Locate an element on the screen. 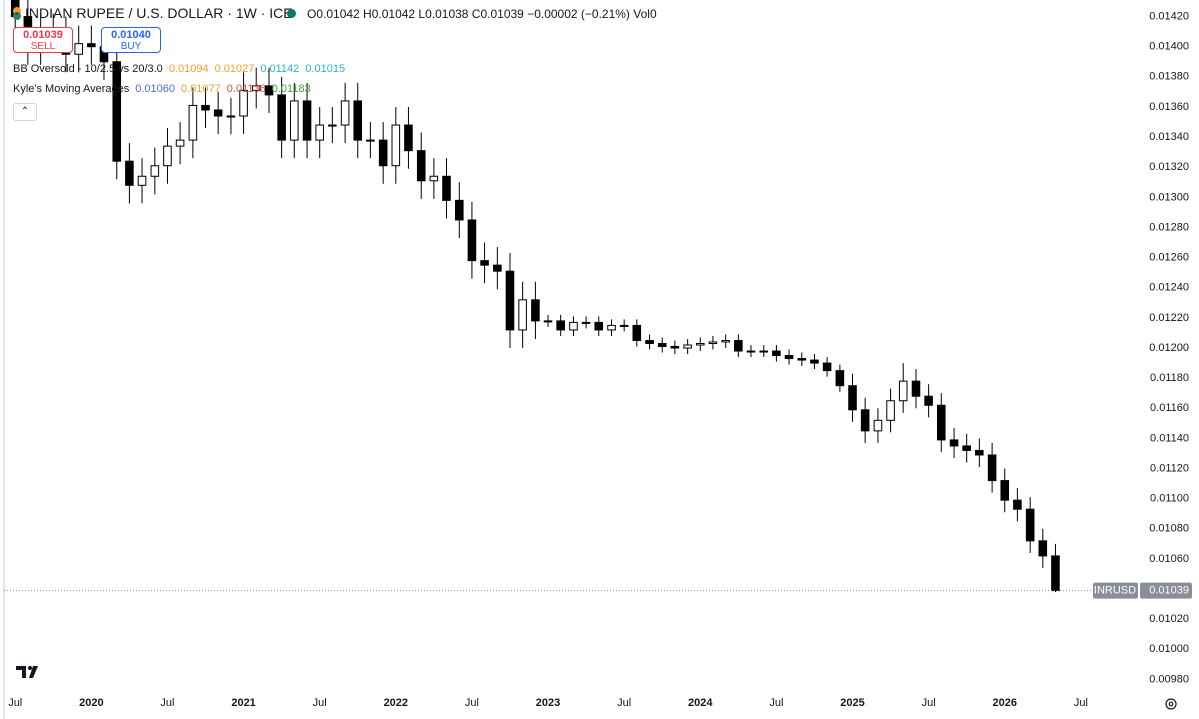 The width and height of the screenshot is (1199, 719). x-tick-label: 2024 is located at coordinates (700, 703).